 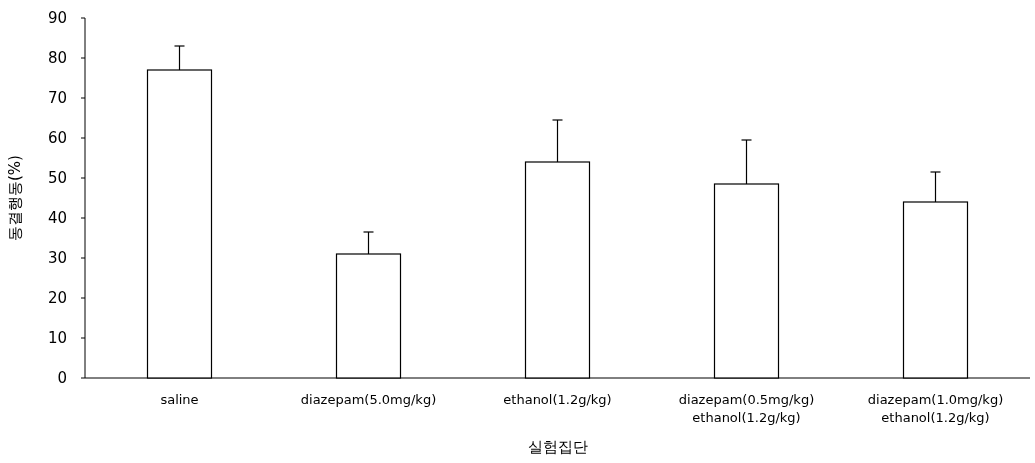 I want to click on y-tick-label: 60, so click(x=57, y=138).